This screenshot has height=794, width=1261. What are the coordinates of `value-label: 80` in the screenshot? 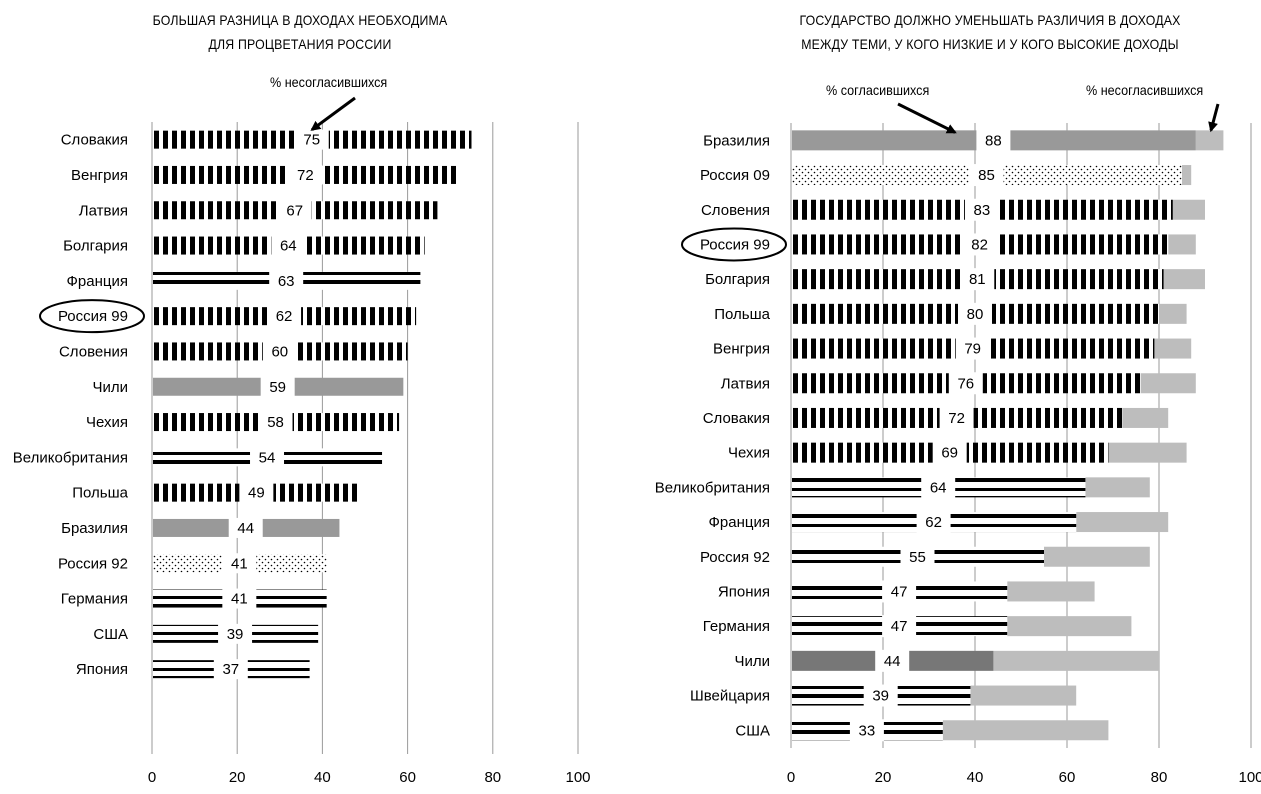 It's located at (975, 314).